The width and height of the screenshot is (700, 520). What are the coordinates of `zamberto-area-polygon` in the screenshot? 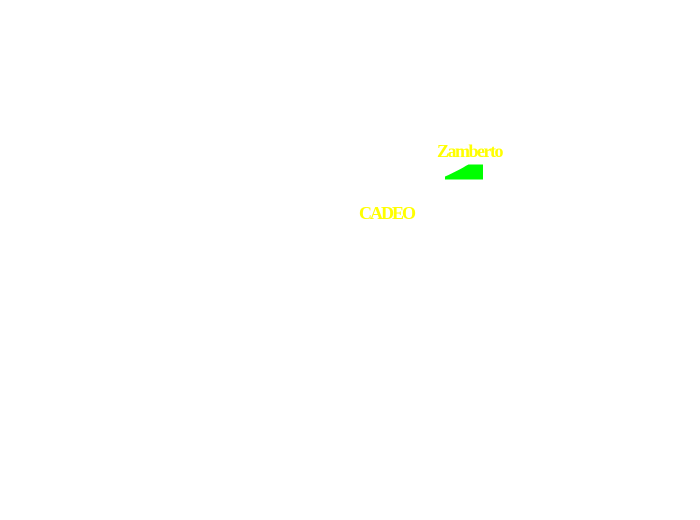 It's located at (464, 172).